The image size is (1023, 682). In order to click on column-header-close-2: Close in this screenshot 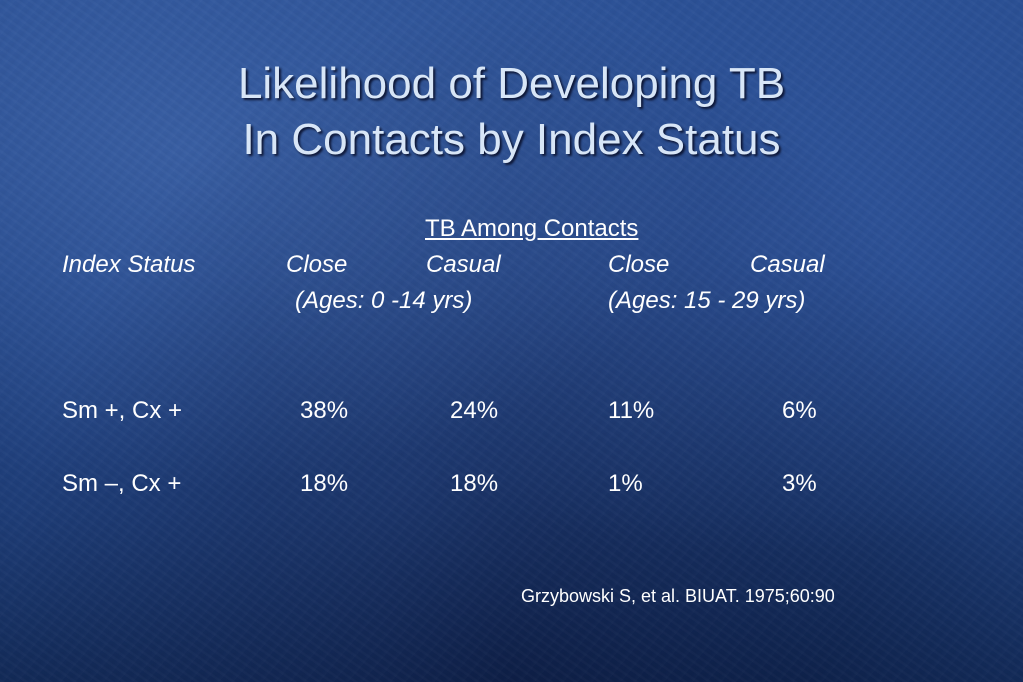, I will do `click(639, 264)`.